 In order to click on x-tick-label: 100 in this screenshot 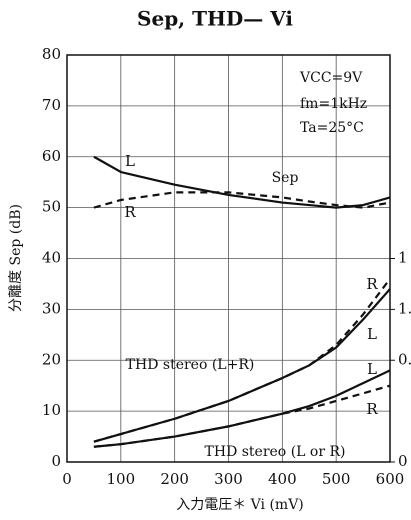, I will do `click(121, 479)`.